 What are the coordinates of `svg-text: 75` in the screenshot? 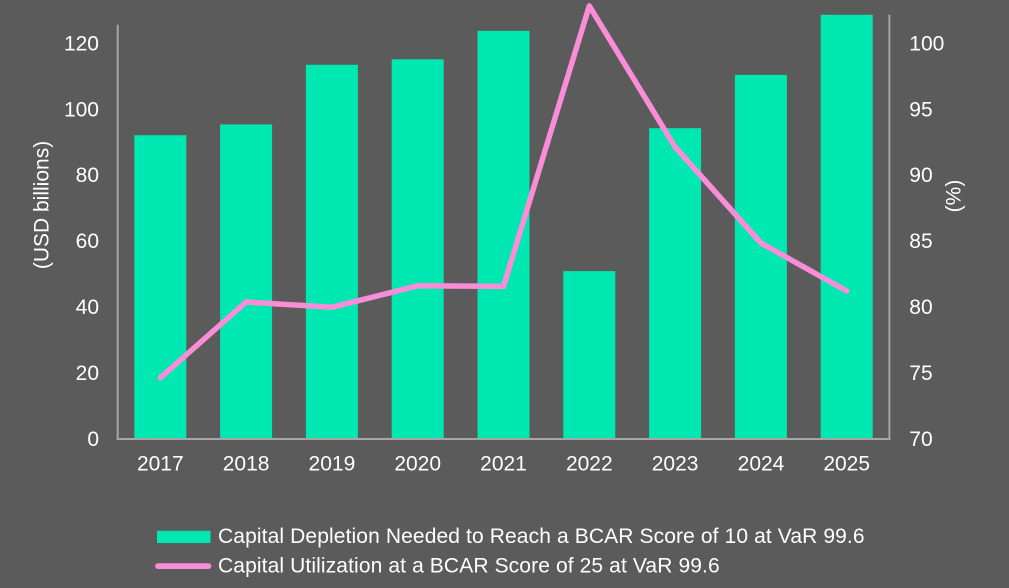 It's located at (920, 373).